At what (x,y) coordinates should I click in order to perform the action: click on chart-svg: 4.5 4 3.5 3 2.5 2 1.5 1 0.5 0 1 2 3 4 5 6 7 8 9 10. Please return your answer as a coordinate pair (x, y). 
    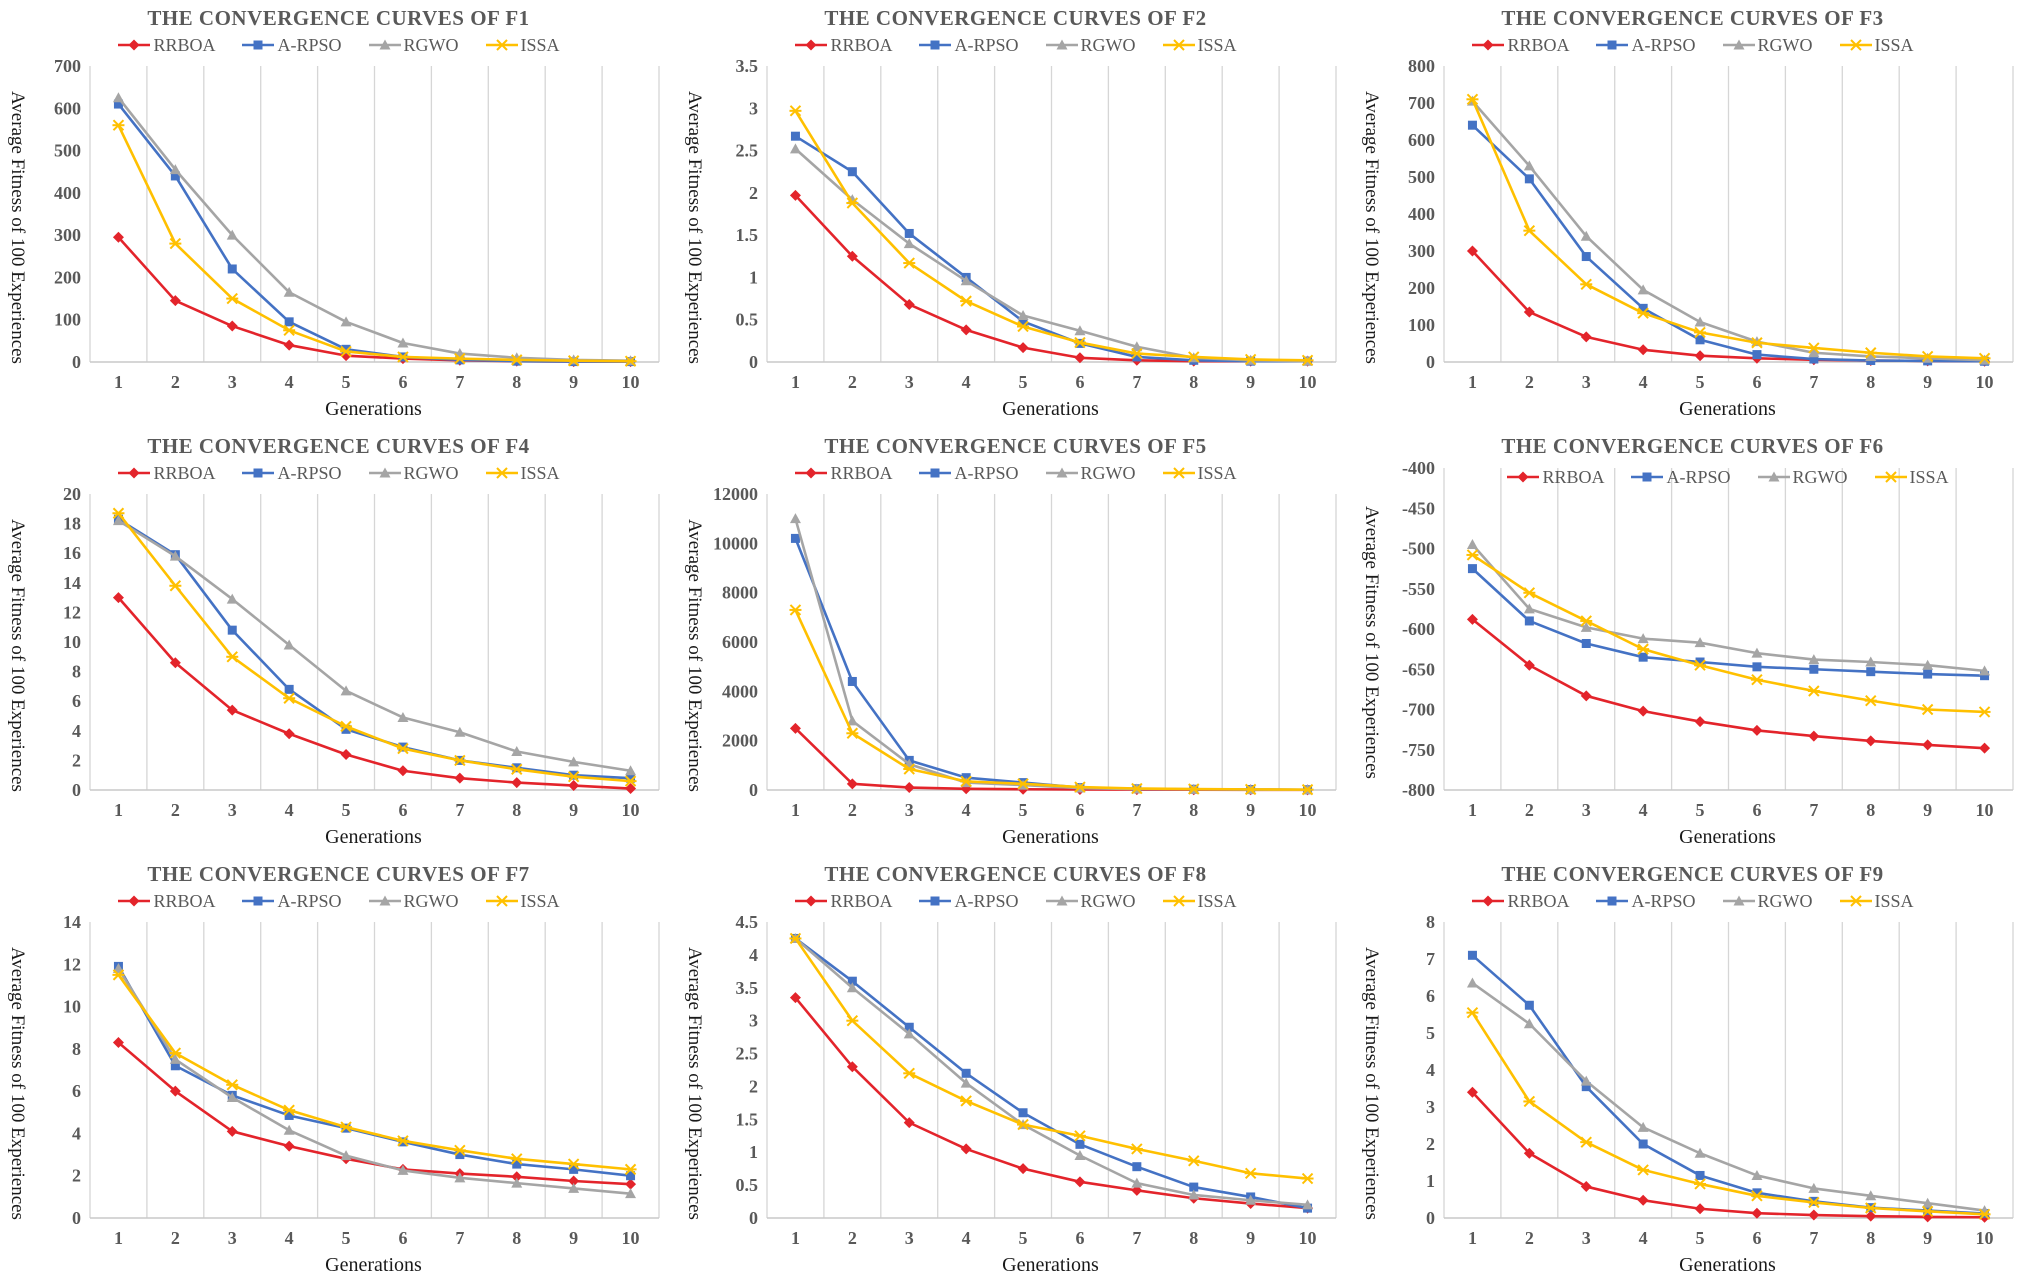
    Looking at the image, I should click on (1036, 1081).